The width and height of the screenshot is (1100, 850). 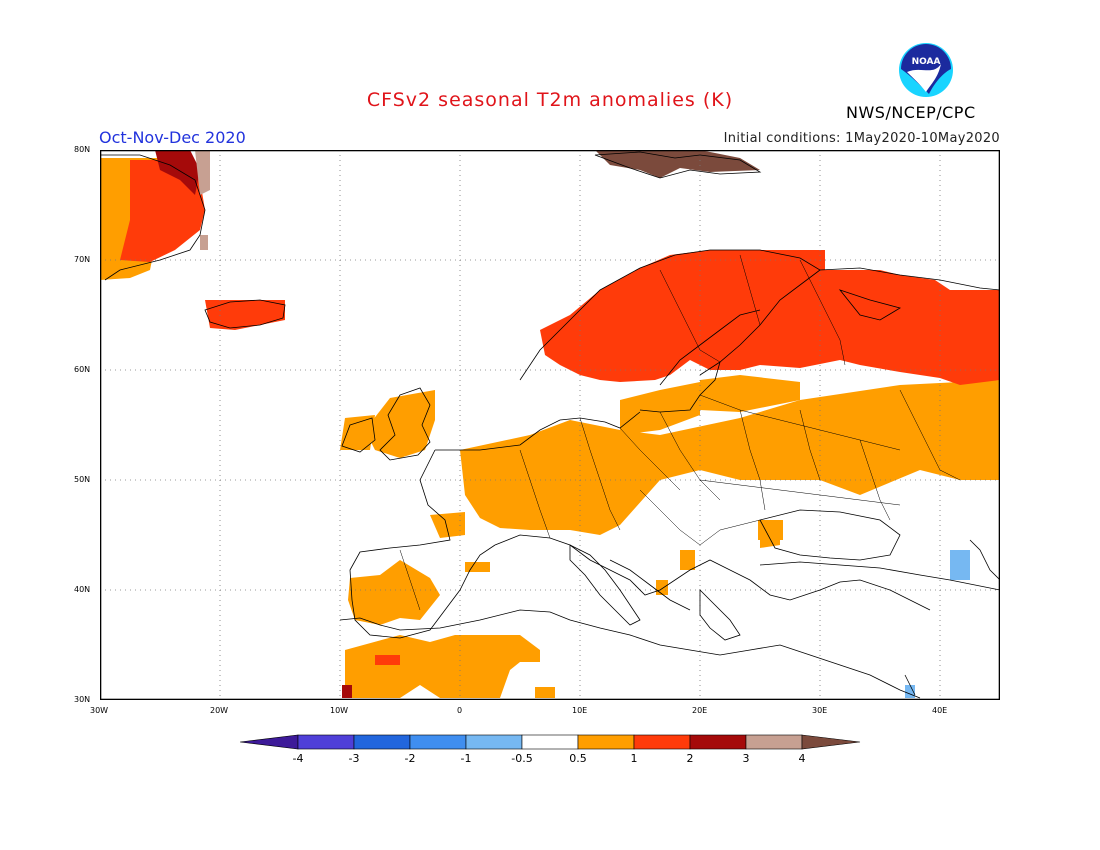 I want to click on lon-tick-40e: 40E, so click(x=940, y=710).